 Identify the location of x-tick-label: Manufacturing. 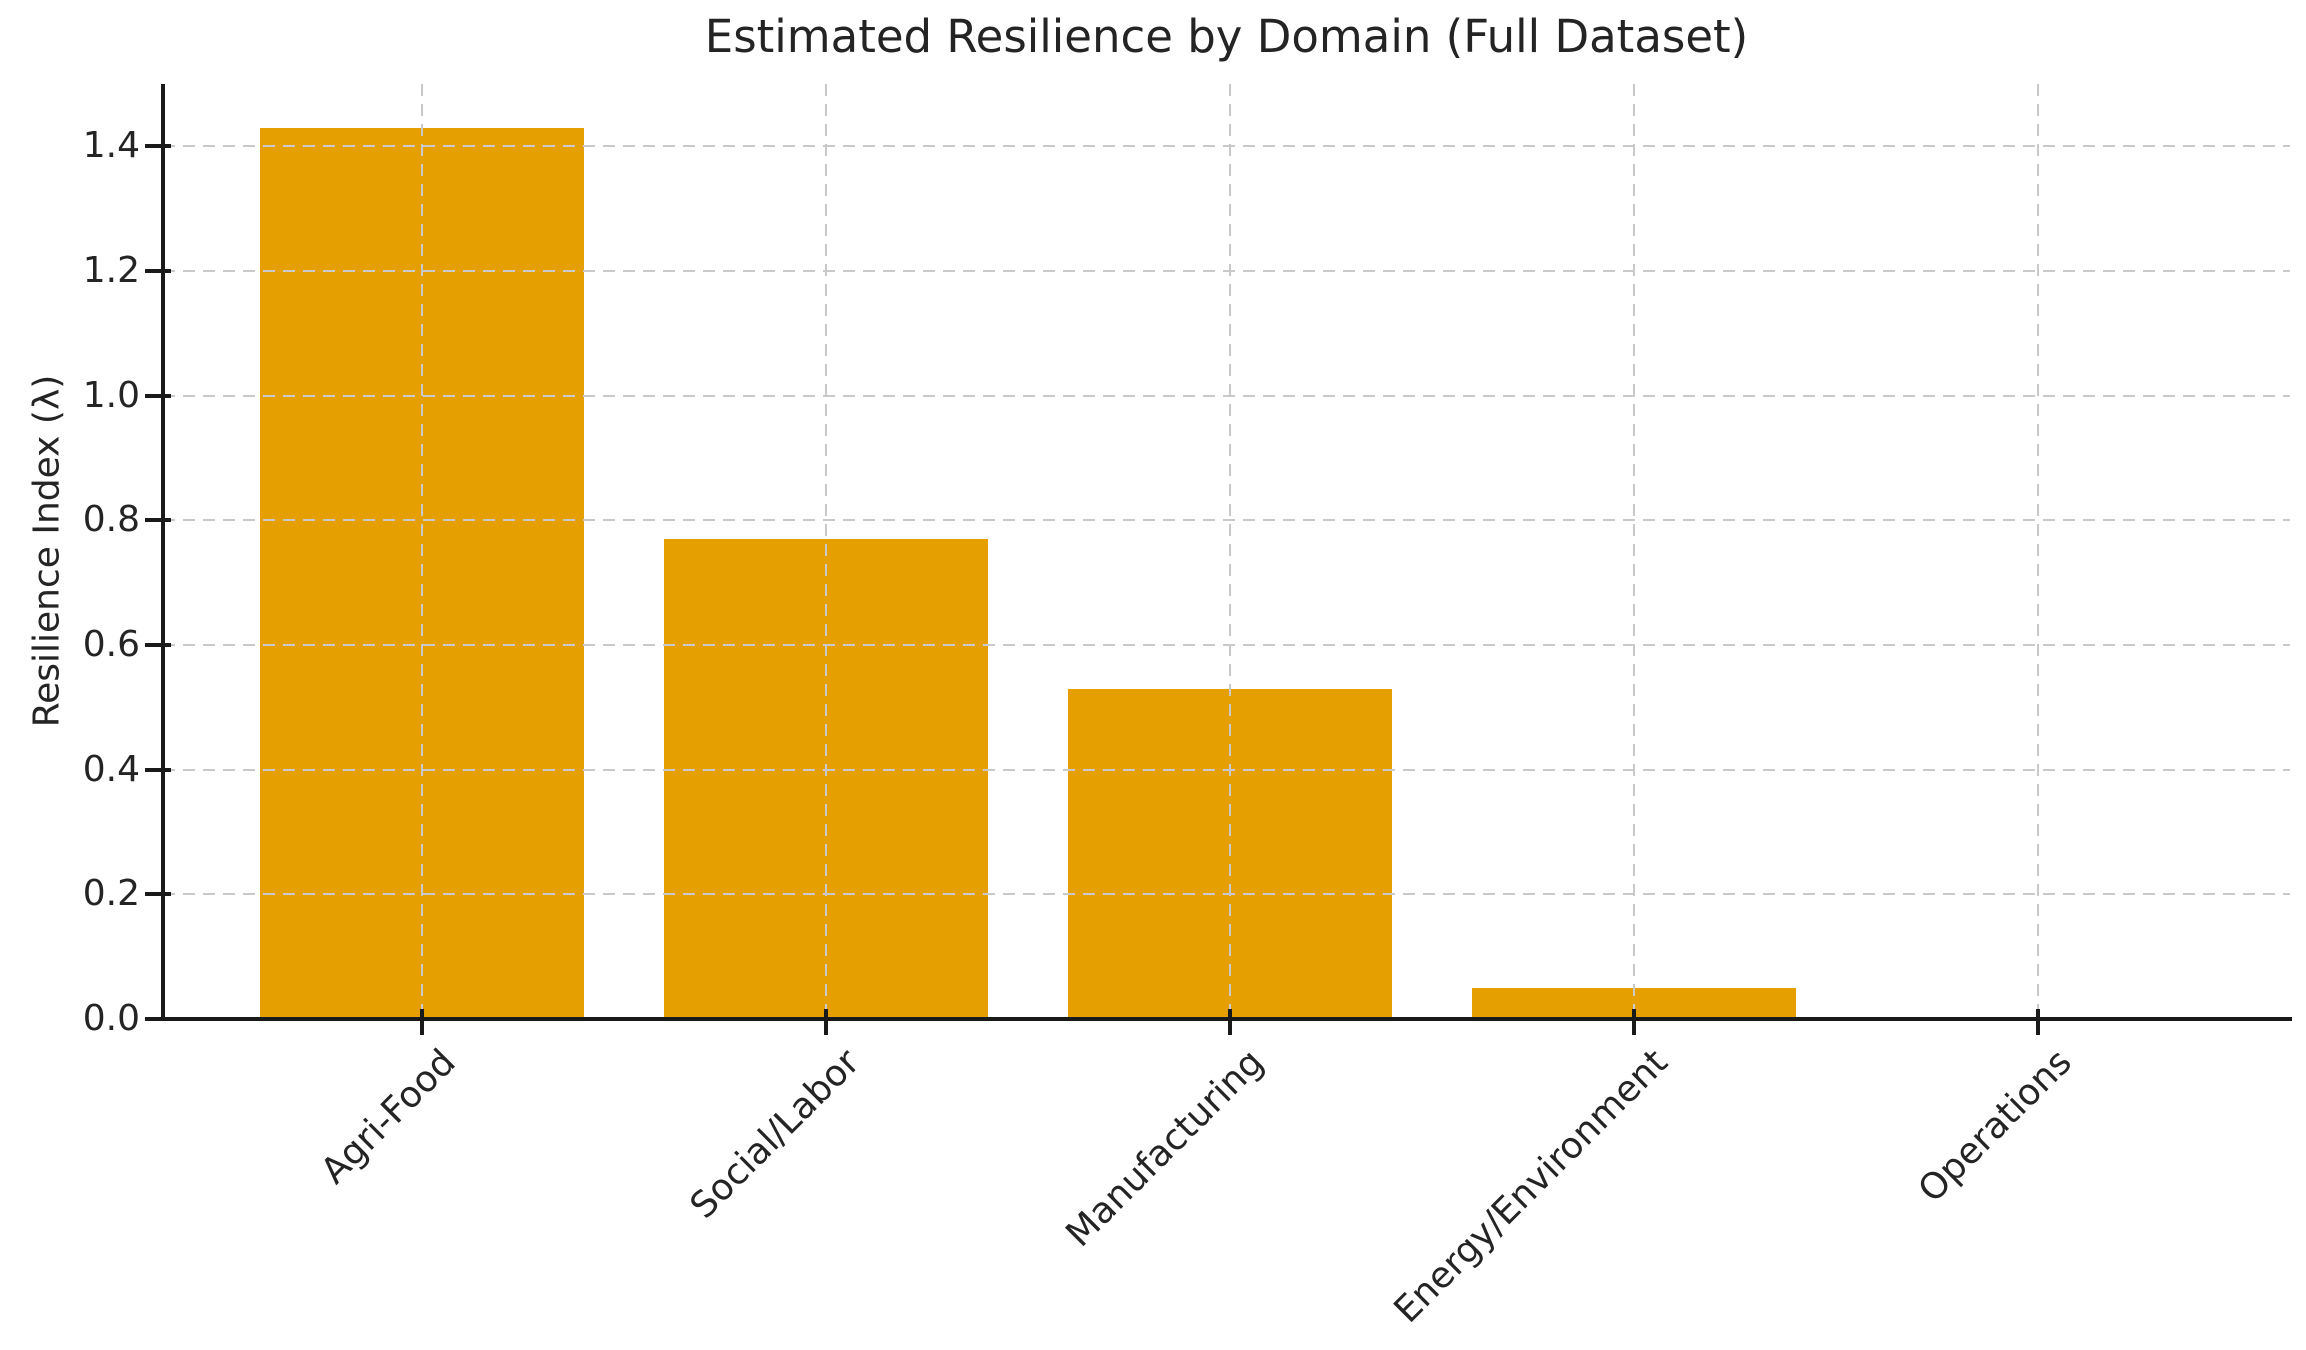
(1165, 1148).